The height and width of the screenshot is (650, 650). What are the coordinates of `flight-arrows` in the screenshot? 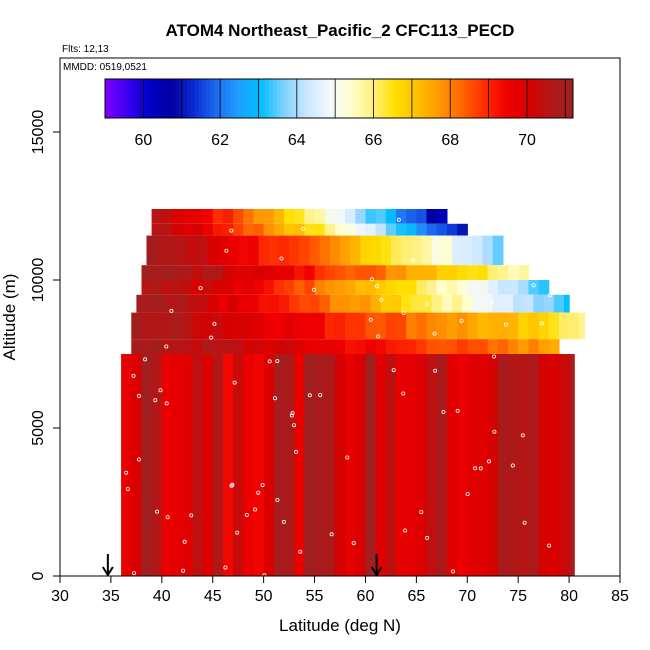 It's located at (242, 565).